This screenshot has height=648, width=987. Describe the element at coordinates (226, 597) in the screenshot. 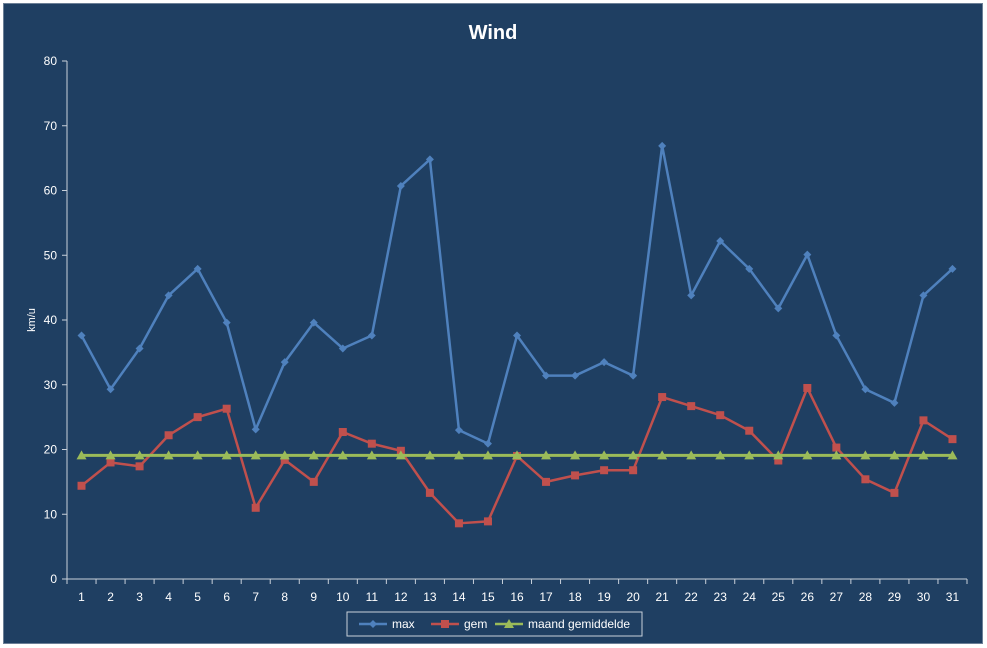

I see `x-tick-label: 6` at that location.